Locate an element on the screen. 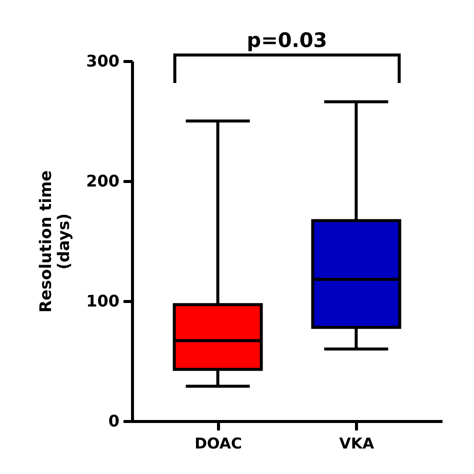 This screenshot has width=474, height=474. y-tick-label: 100 is located at coordinates (103, 301).